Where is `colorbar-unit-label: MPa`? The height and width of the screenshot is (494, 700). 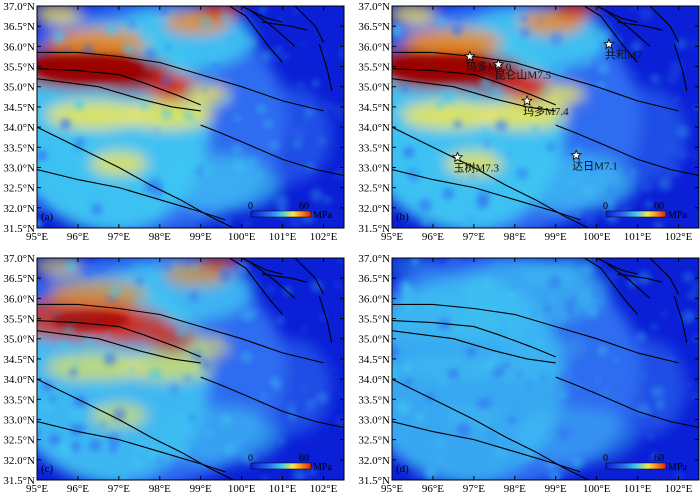
colorbar-unit-label: MPa is located at coordinates (322, 215).